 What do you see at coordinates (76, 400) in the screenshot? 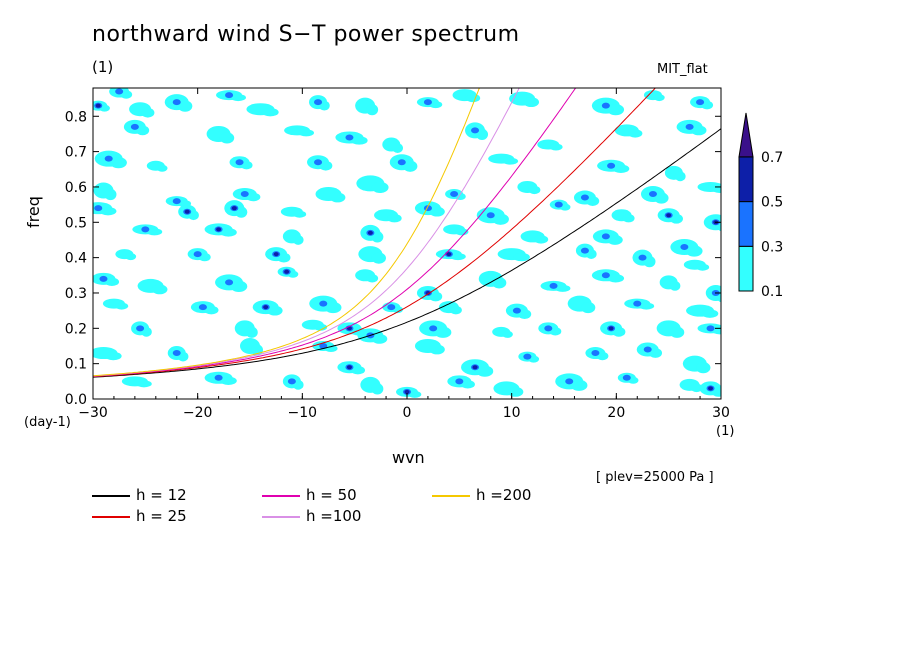
I see `y-tick-label: 0.0` at bounding box center [76, 400].